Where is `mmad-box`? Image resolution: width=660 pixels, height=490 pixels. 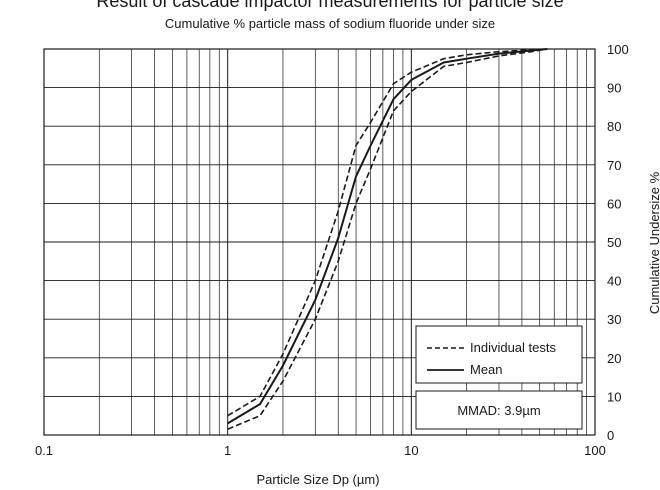
mmad-box is located at coordinates (499, 410).